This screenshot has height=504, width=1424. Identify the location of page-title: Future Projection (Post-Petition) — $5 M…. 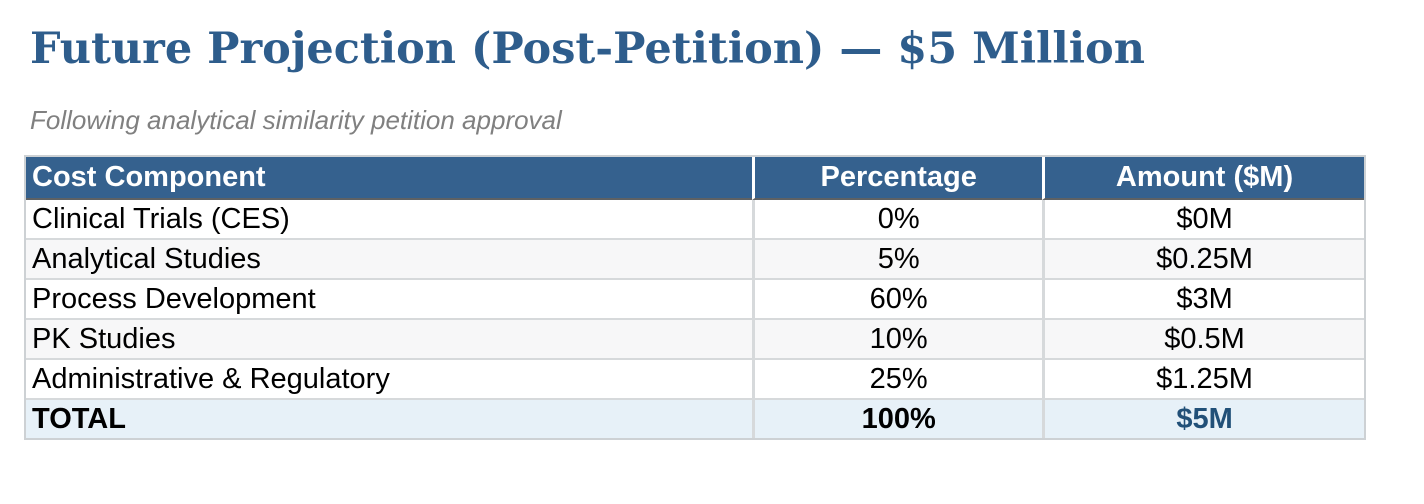
(587, 49).